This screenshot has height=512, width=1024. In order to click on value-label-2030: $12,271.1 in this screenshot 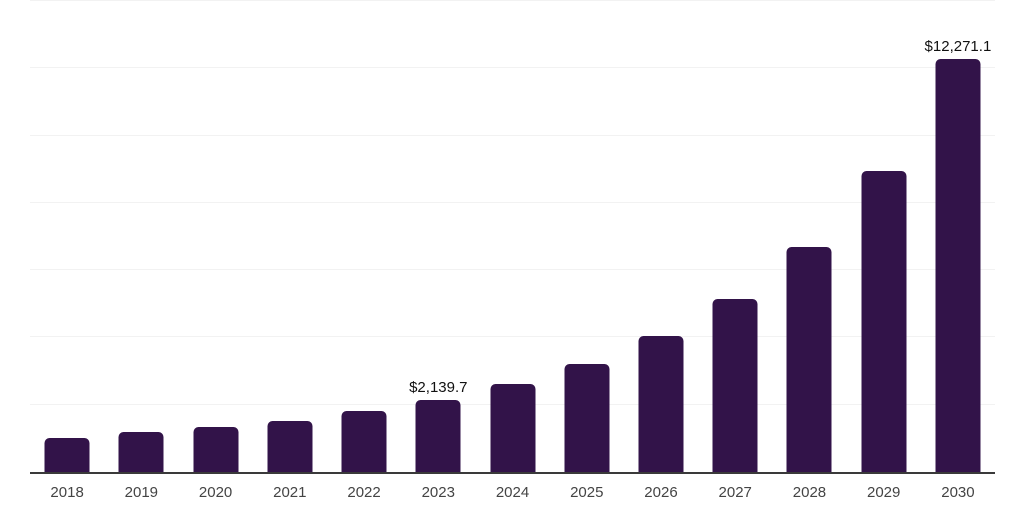, I will do `click(958, 47)`.